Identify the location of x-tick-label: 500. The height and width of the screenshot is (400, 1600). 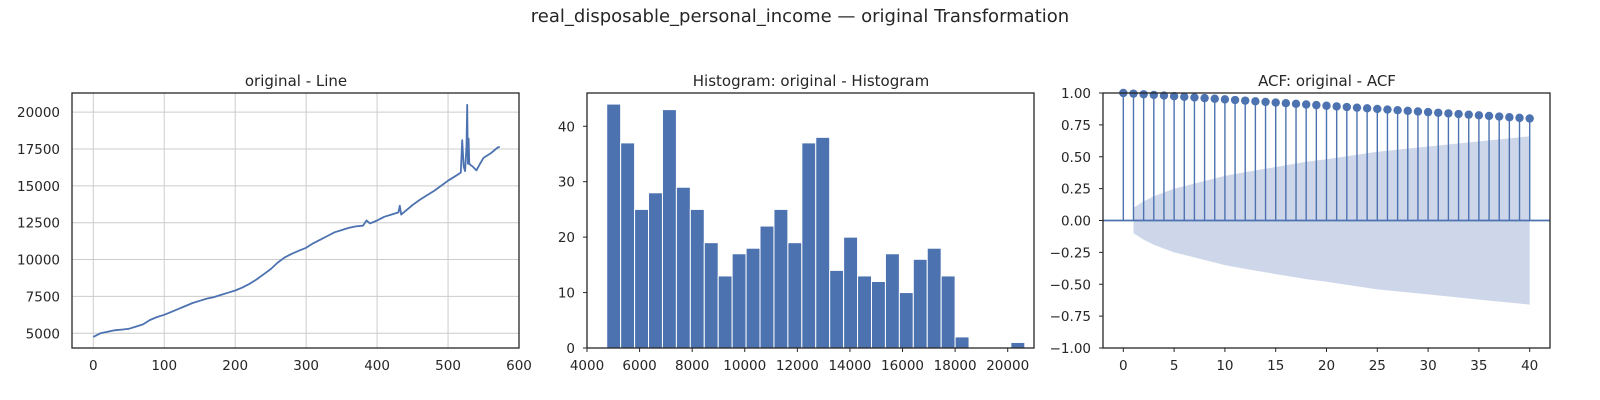
(448, 366).